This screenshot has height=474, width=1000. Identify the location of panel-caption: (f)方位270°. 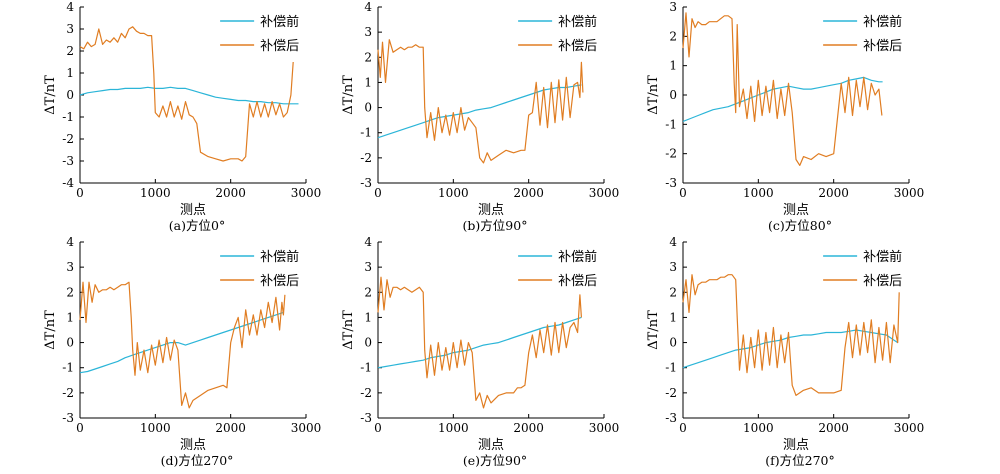
(800, 460).